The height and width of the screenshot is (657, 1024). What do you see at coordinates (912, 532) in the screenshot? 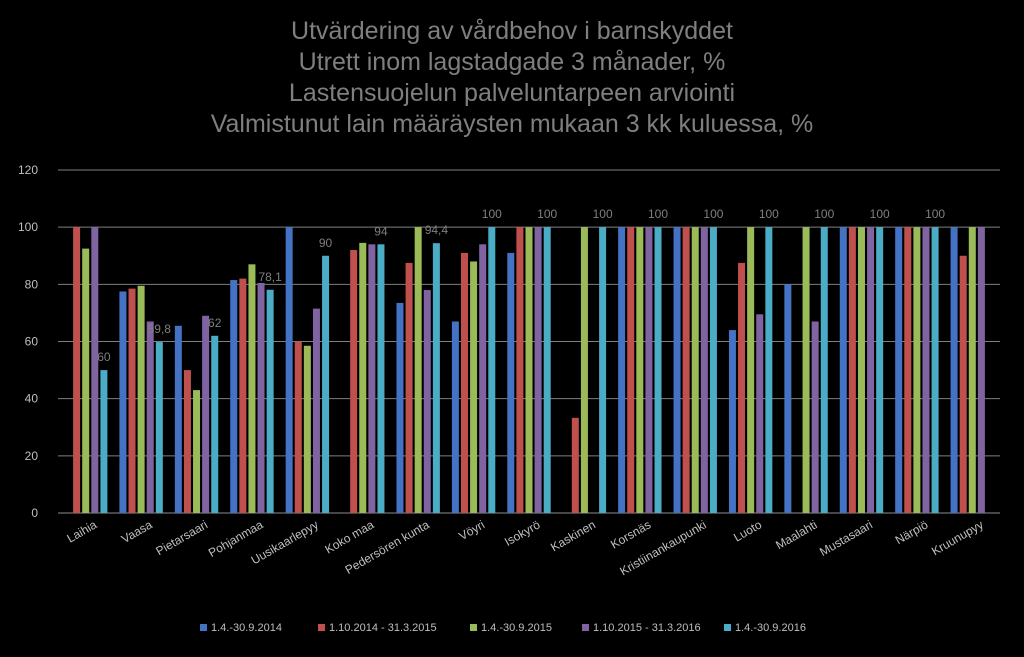
I see `x-category-label: Närpiö` at bounding box center [912, 532].